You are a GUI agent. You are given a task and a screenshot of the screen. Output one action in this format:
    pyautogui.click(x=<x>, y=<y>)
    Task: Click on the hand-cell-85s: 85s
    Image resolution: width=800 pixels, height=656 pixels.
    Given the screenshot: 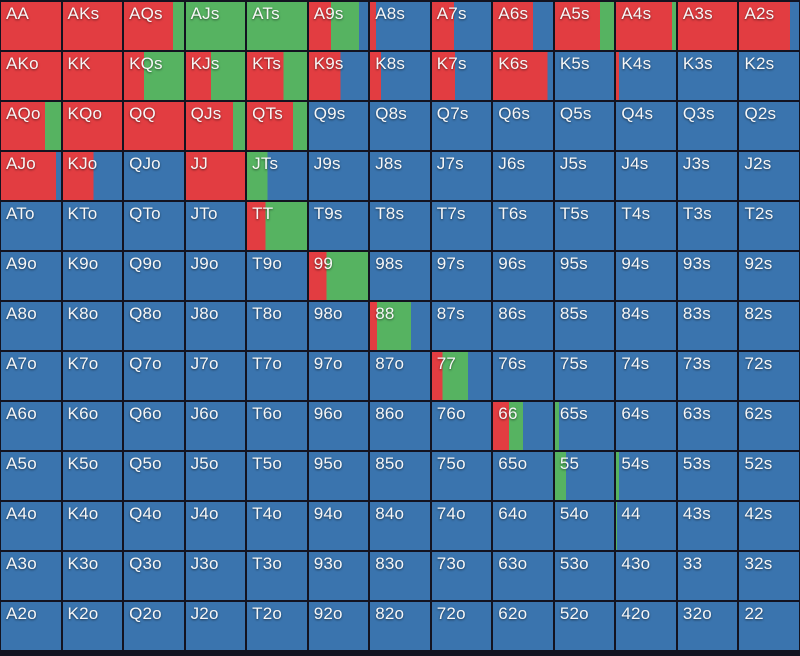 What is the action you would take?
    pyautogui.click(x=584, y=326)
    